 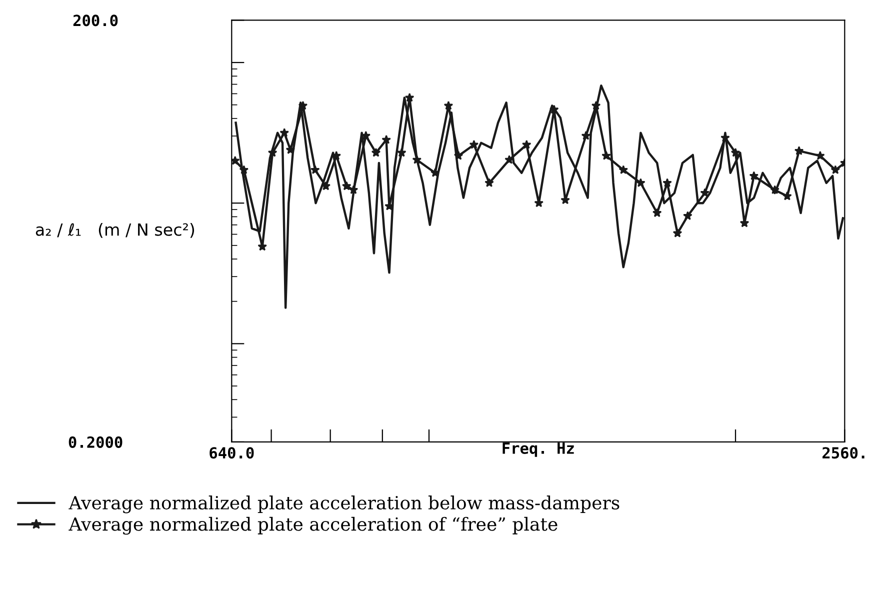 What do you see at coordinates (344, 505) in the screenshot?
I see `legend-label: Average normalized plate acceleration below mass-dampers` at bounding box center [344, 505].